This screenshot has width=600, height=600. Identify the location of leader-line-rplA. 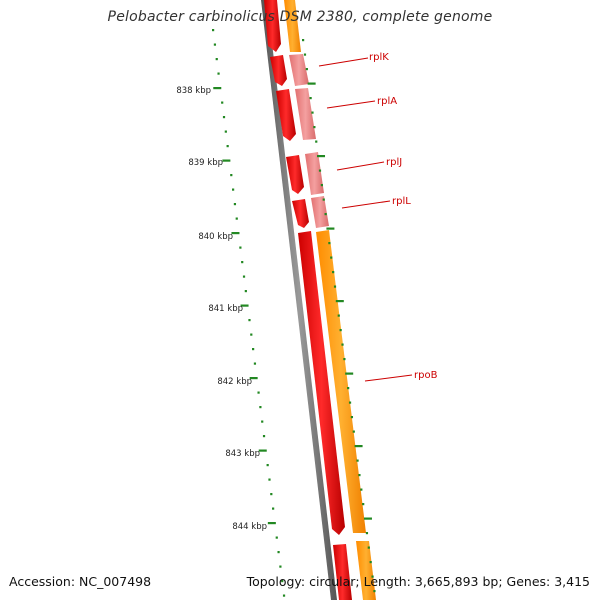
(351, 104).